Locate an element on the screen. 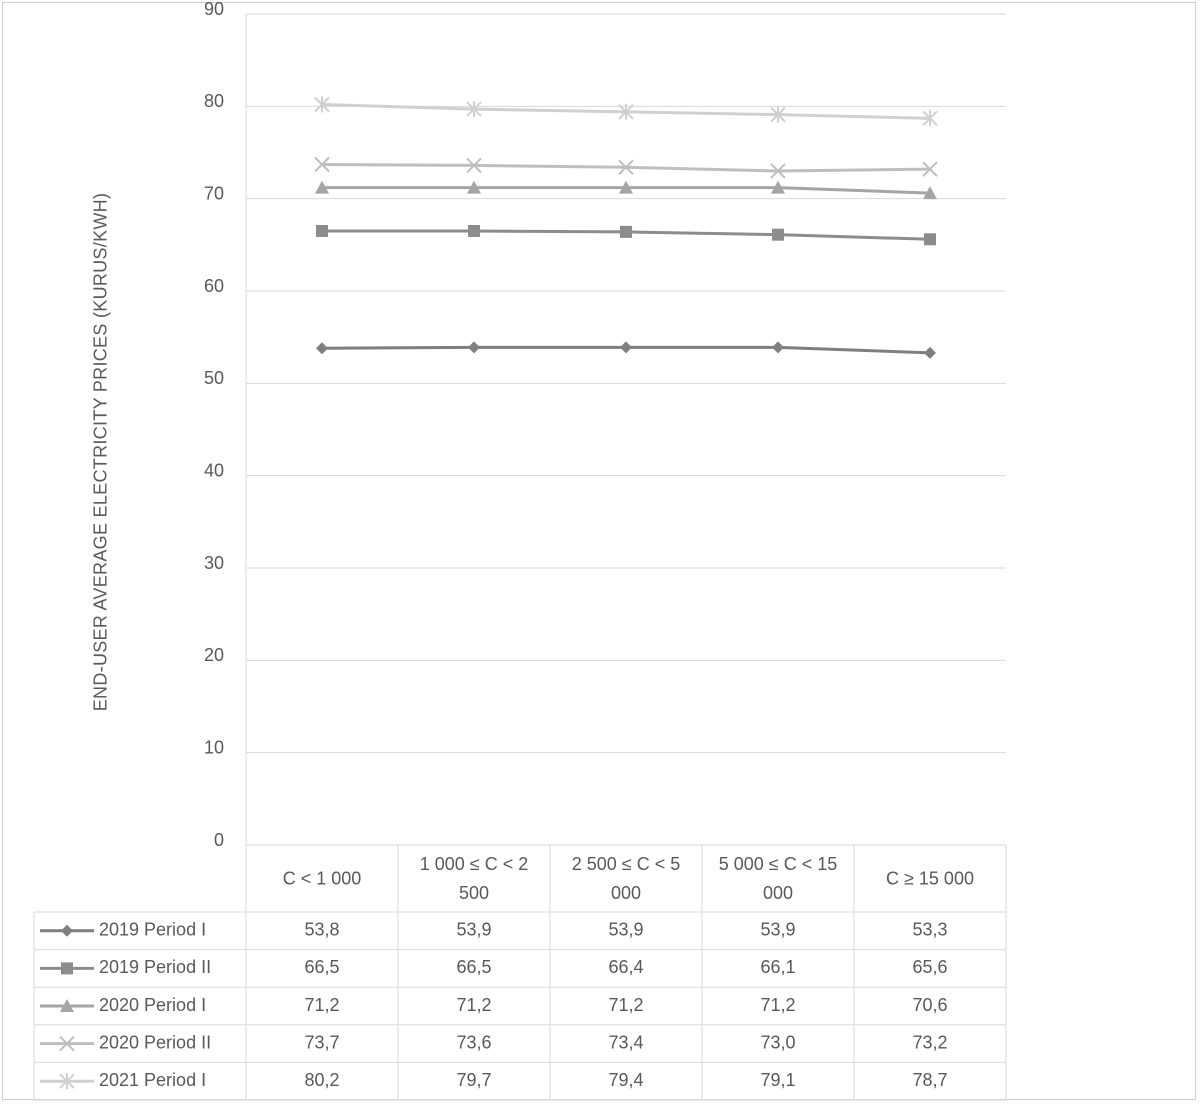 The image size is (1200, 1104). y-tick-label: 50 is located at coordinates (214, 378).